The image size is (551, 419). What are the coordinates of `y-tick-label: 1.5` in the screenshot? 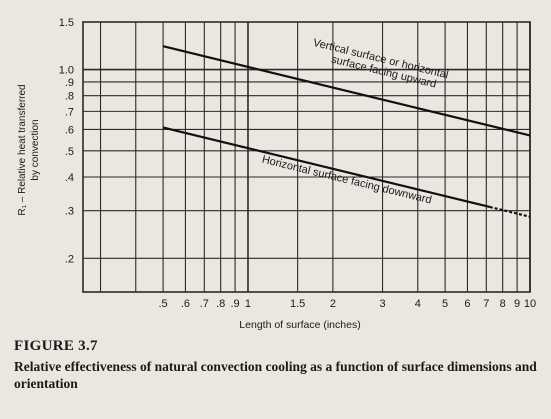 It's located at (66, 23).